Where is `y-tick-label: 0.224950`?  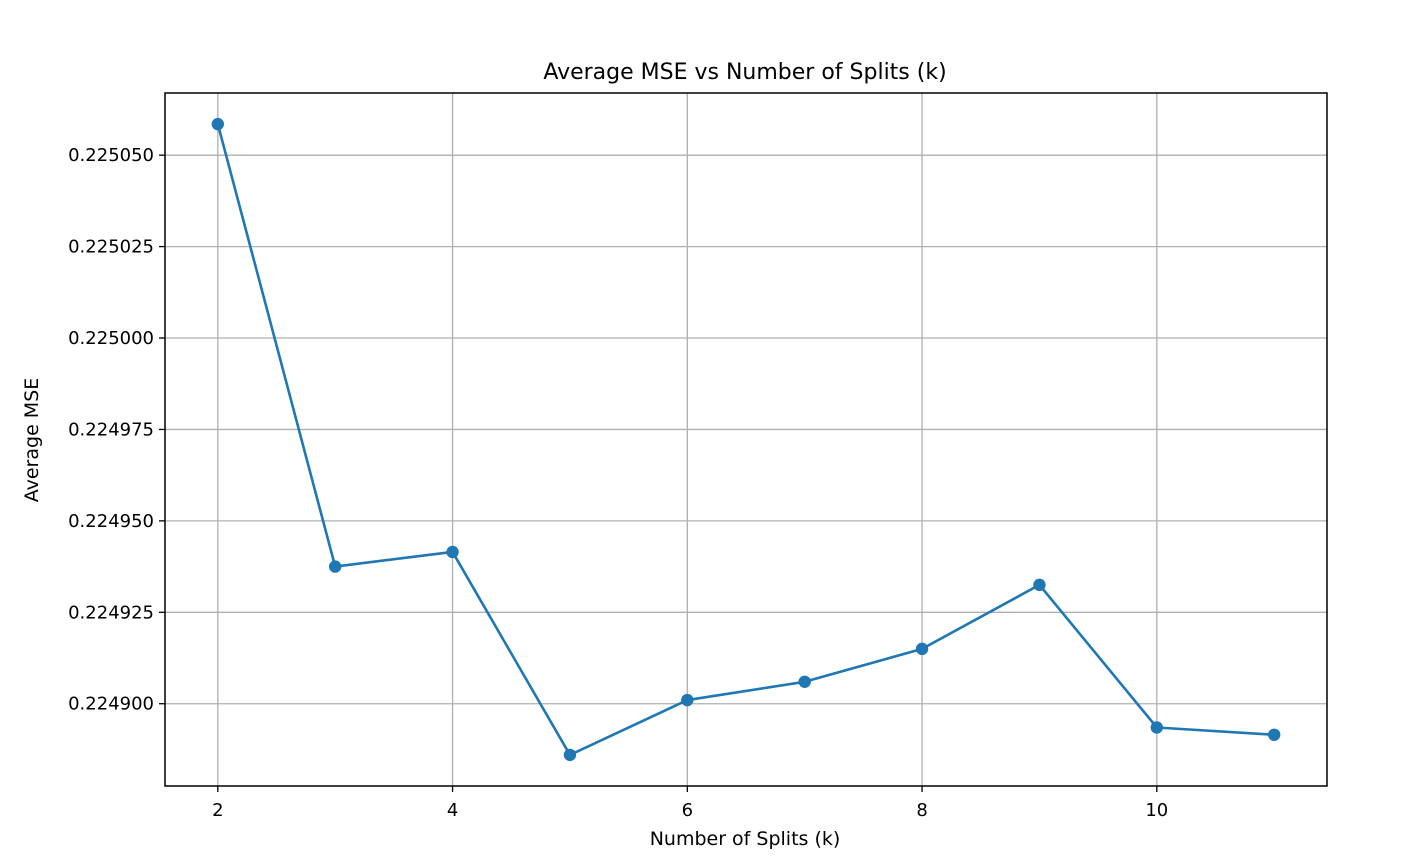
y-tick-label: 0.224950 is located at coordinates (111, 521).